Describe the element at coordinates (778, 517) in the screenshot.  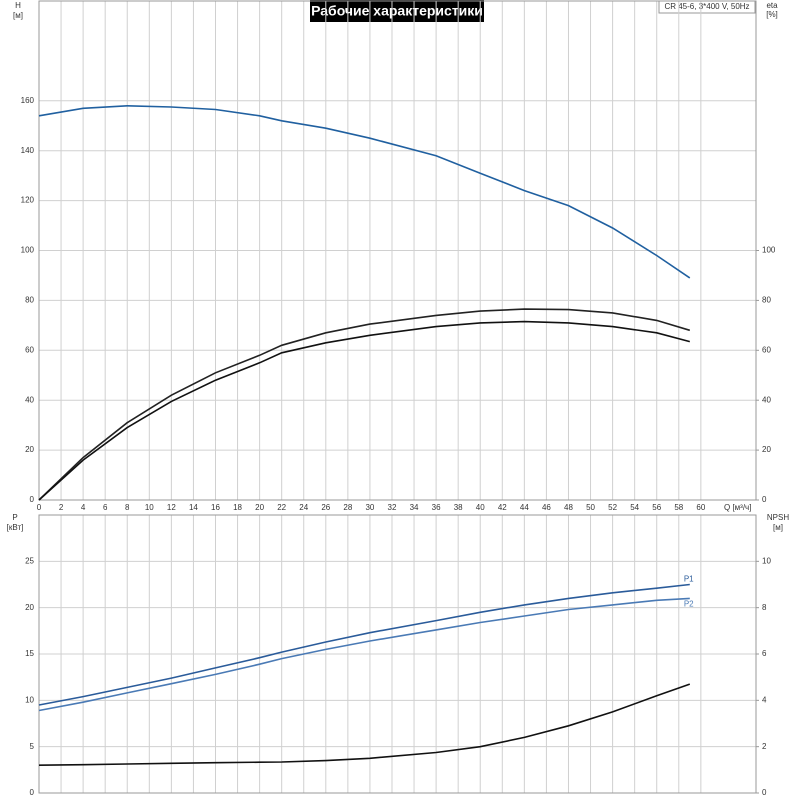
I see `y2-axis-label: NPSH` at that location.